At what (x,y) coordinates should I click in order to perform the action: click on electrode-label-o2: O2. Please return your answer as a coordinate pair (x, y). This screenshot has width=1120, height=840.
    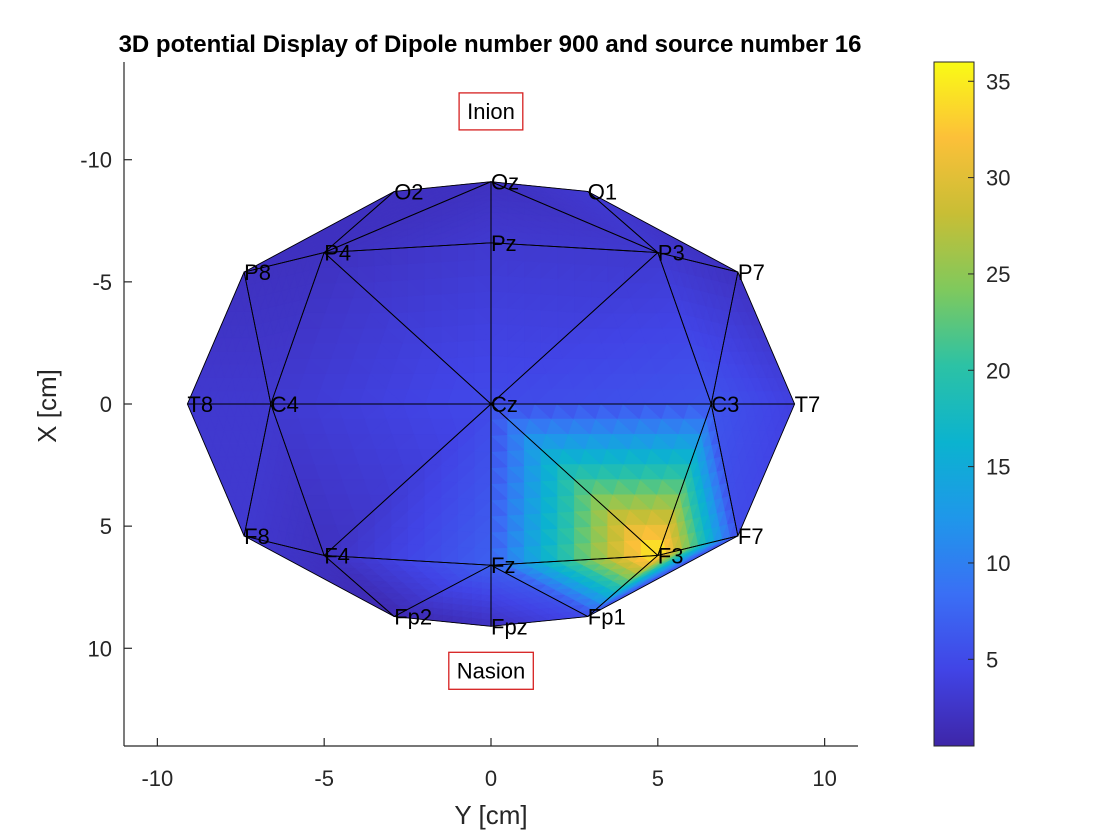
    Looking at the image, I should click on (408, 192).